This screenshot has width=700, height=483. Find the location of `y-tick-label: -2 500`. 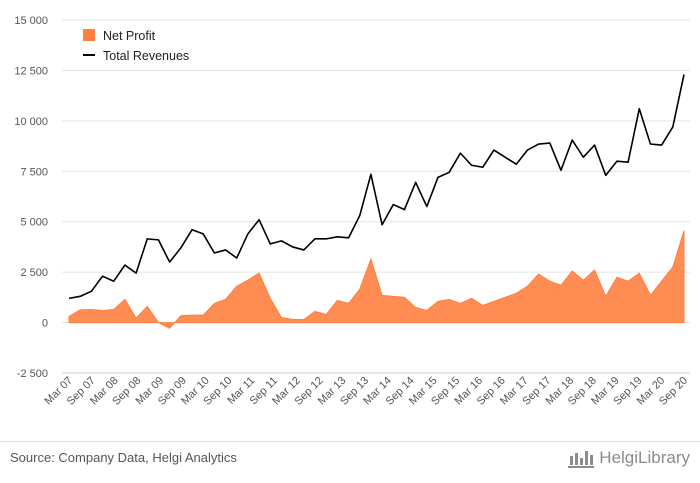

y-tick-label: -2 500 is located at coordinates (32, 374).